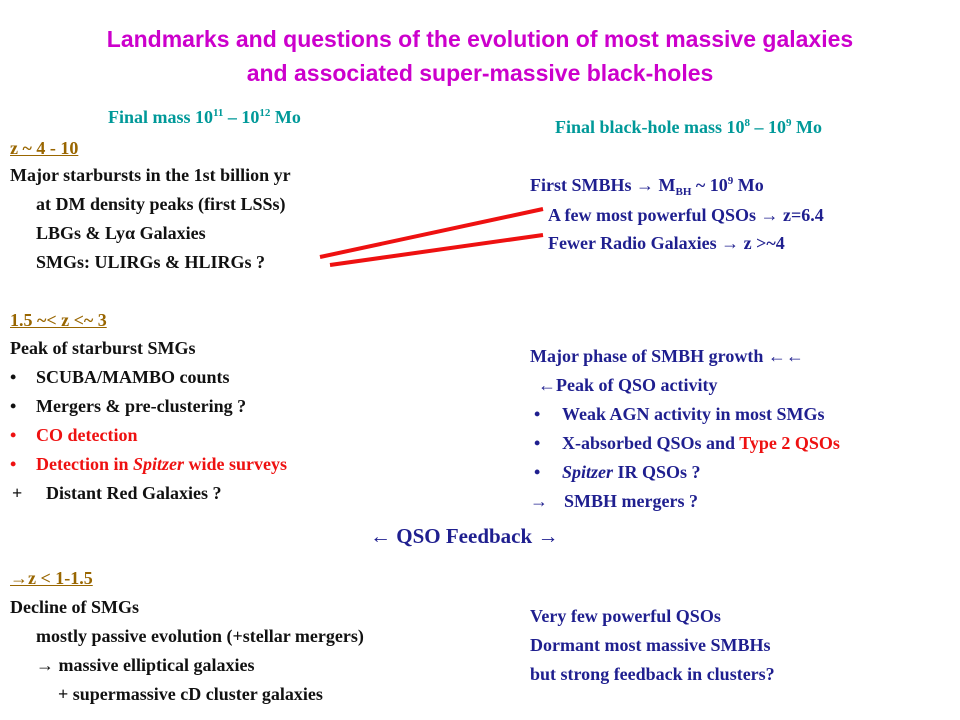 The image size is (960, 720). I want to click on low-z-line: Very few powerful QSOs, so click(625, 616).